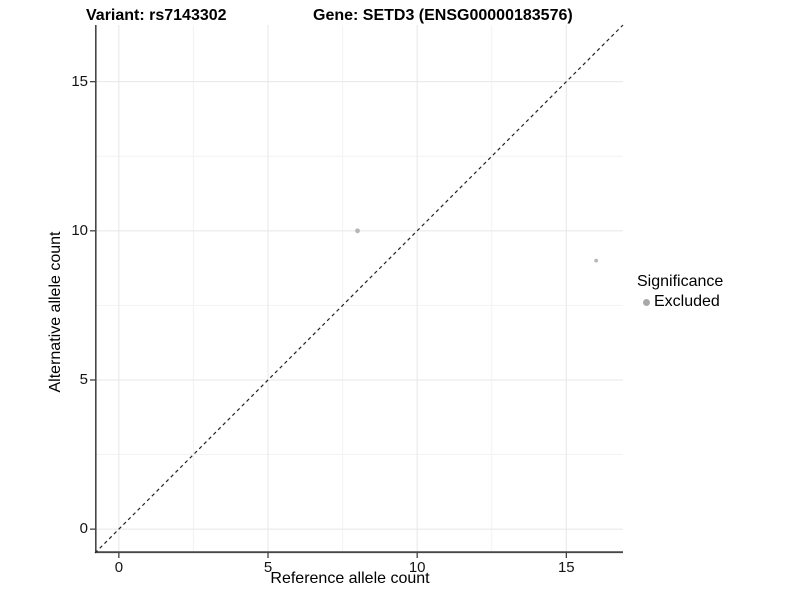 This screenshot has height=600, width=800. What do you see at coordinates (443, 15) in the screenshot?
I see `gene-title: Gene: SETD3 (ENSG00000183576)` at bounding box center [443, 15].